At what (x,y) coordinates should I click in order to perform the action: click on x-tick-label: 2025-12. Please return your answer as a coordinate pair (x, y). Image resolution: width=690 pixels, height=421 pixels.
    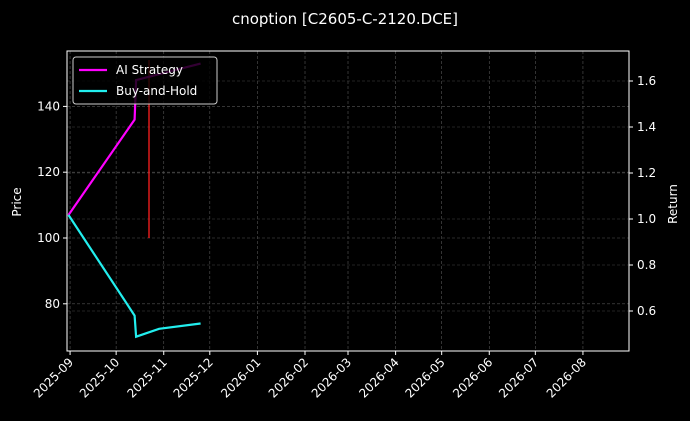
    Looking at the image, I should click on (193, 377).